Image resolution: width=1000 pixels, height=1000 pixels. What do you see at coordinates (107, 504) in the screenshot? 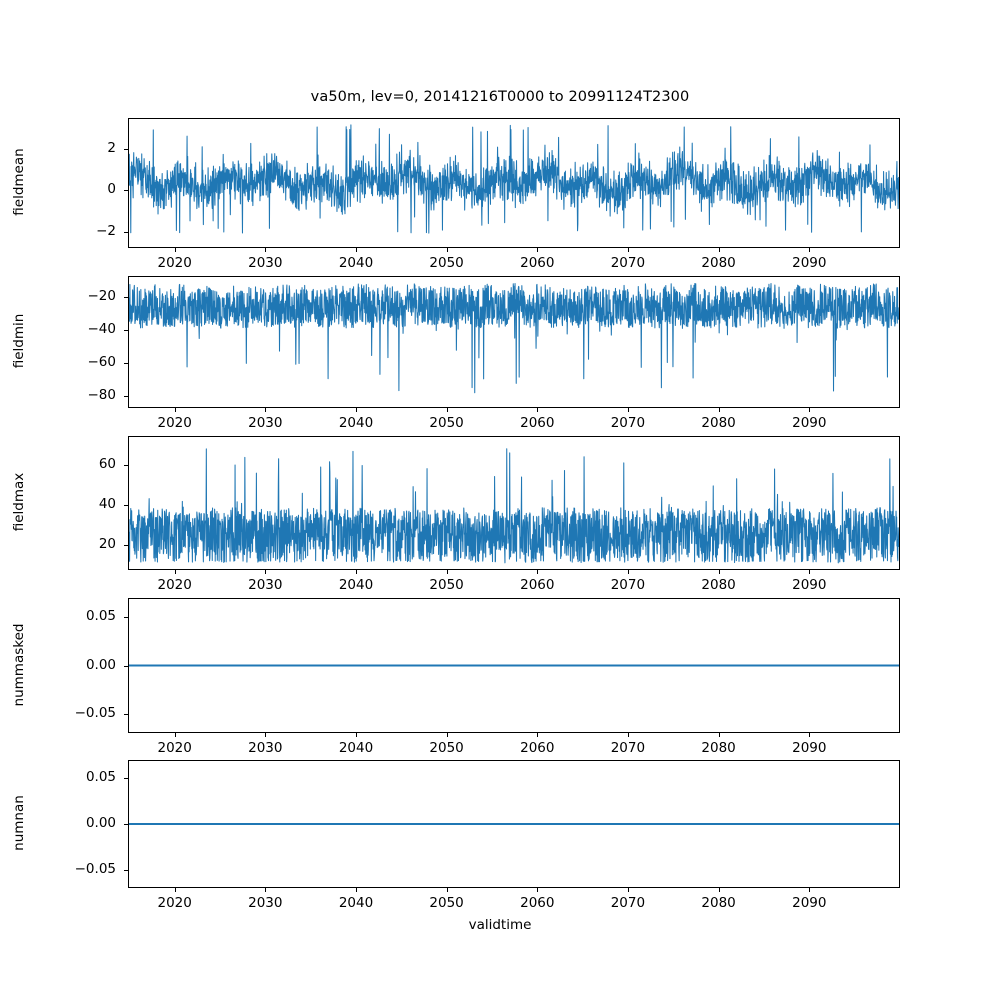
I see `y-tick-label-fieldmax-1: 40` at bounding box center [107, 504].